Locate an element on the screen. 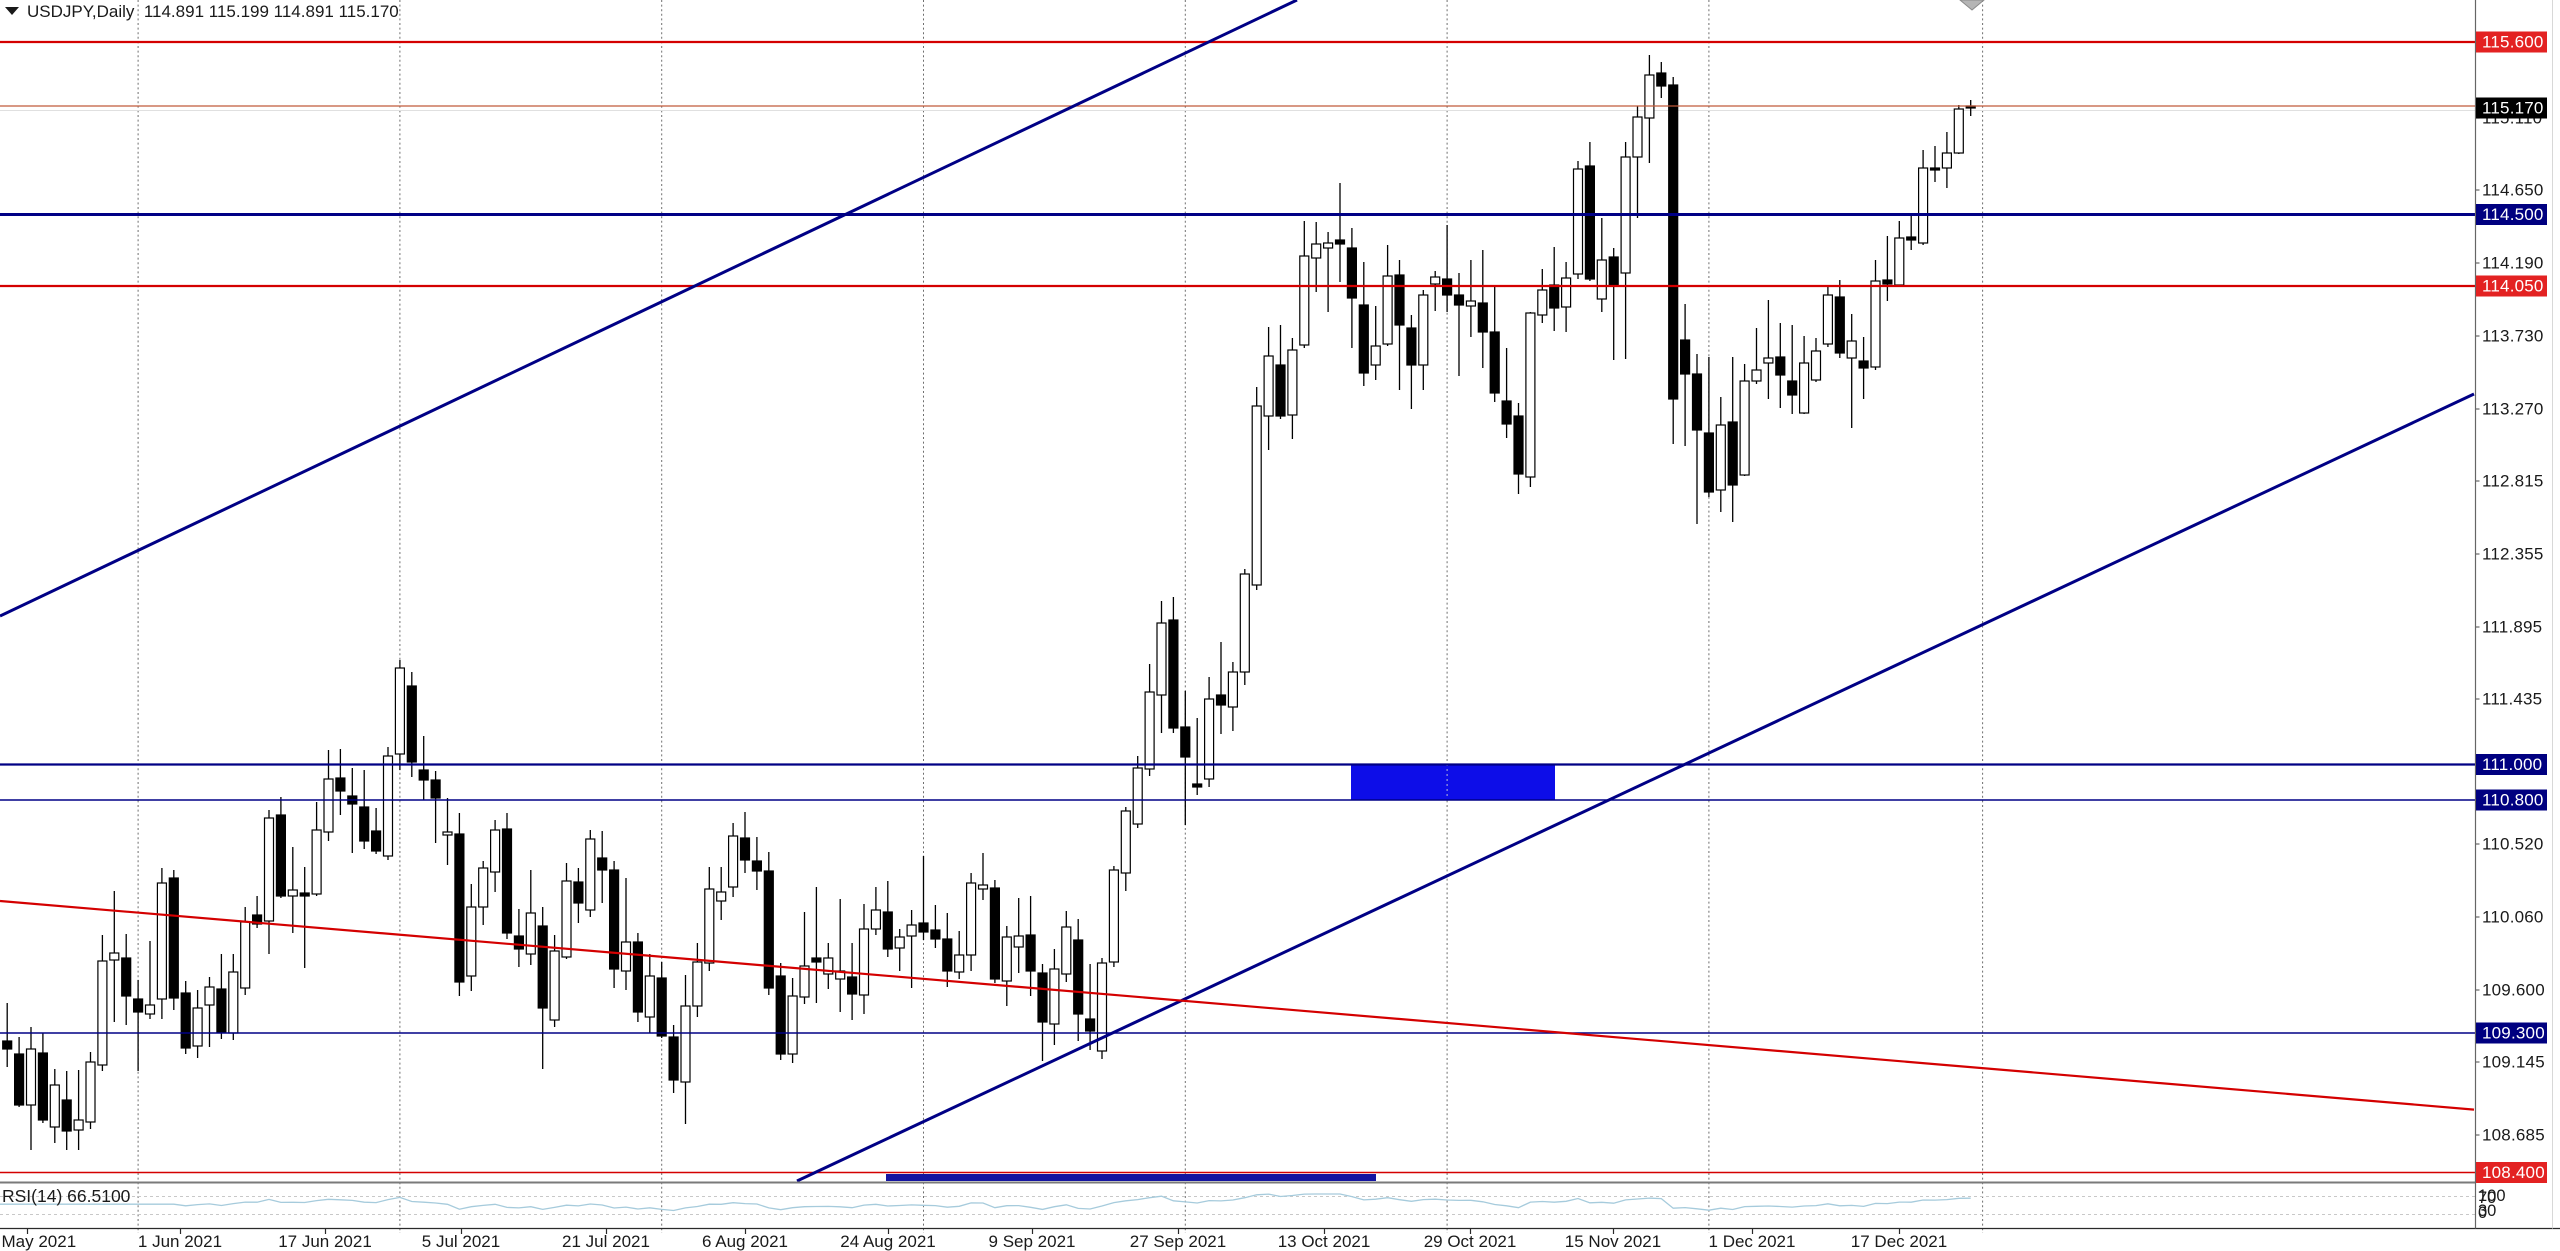 The height and width of the screenshot is (1251, 2560). svg-text: 112.815 is located at coordinates (2513, 481).